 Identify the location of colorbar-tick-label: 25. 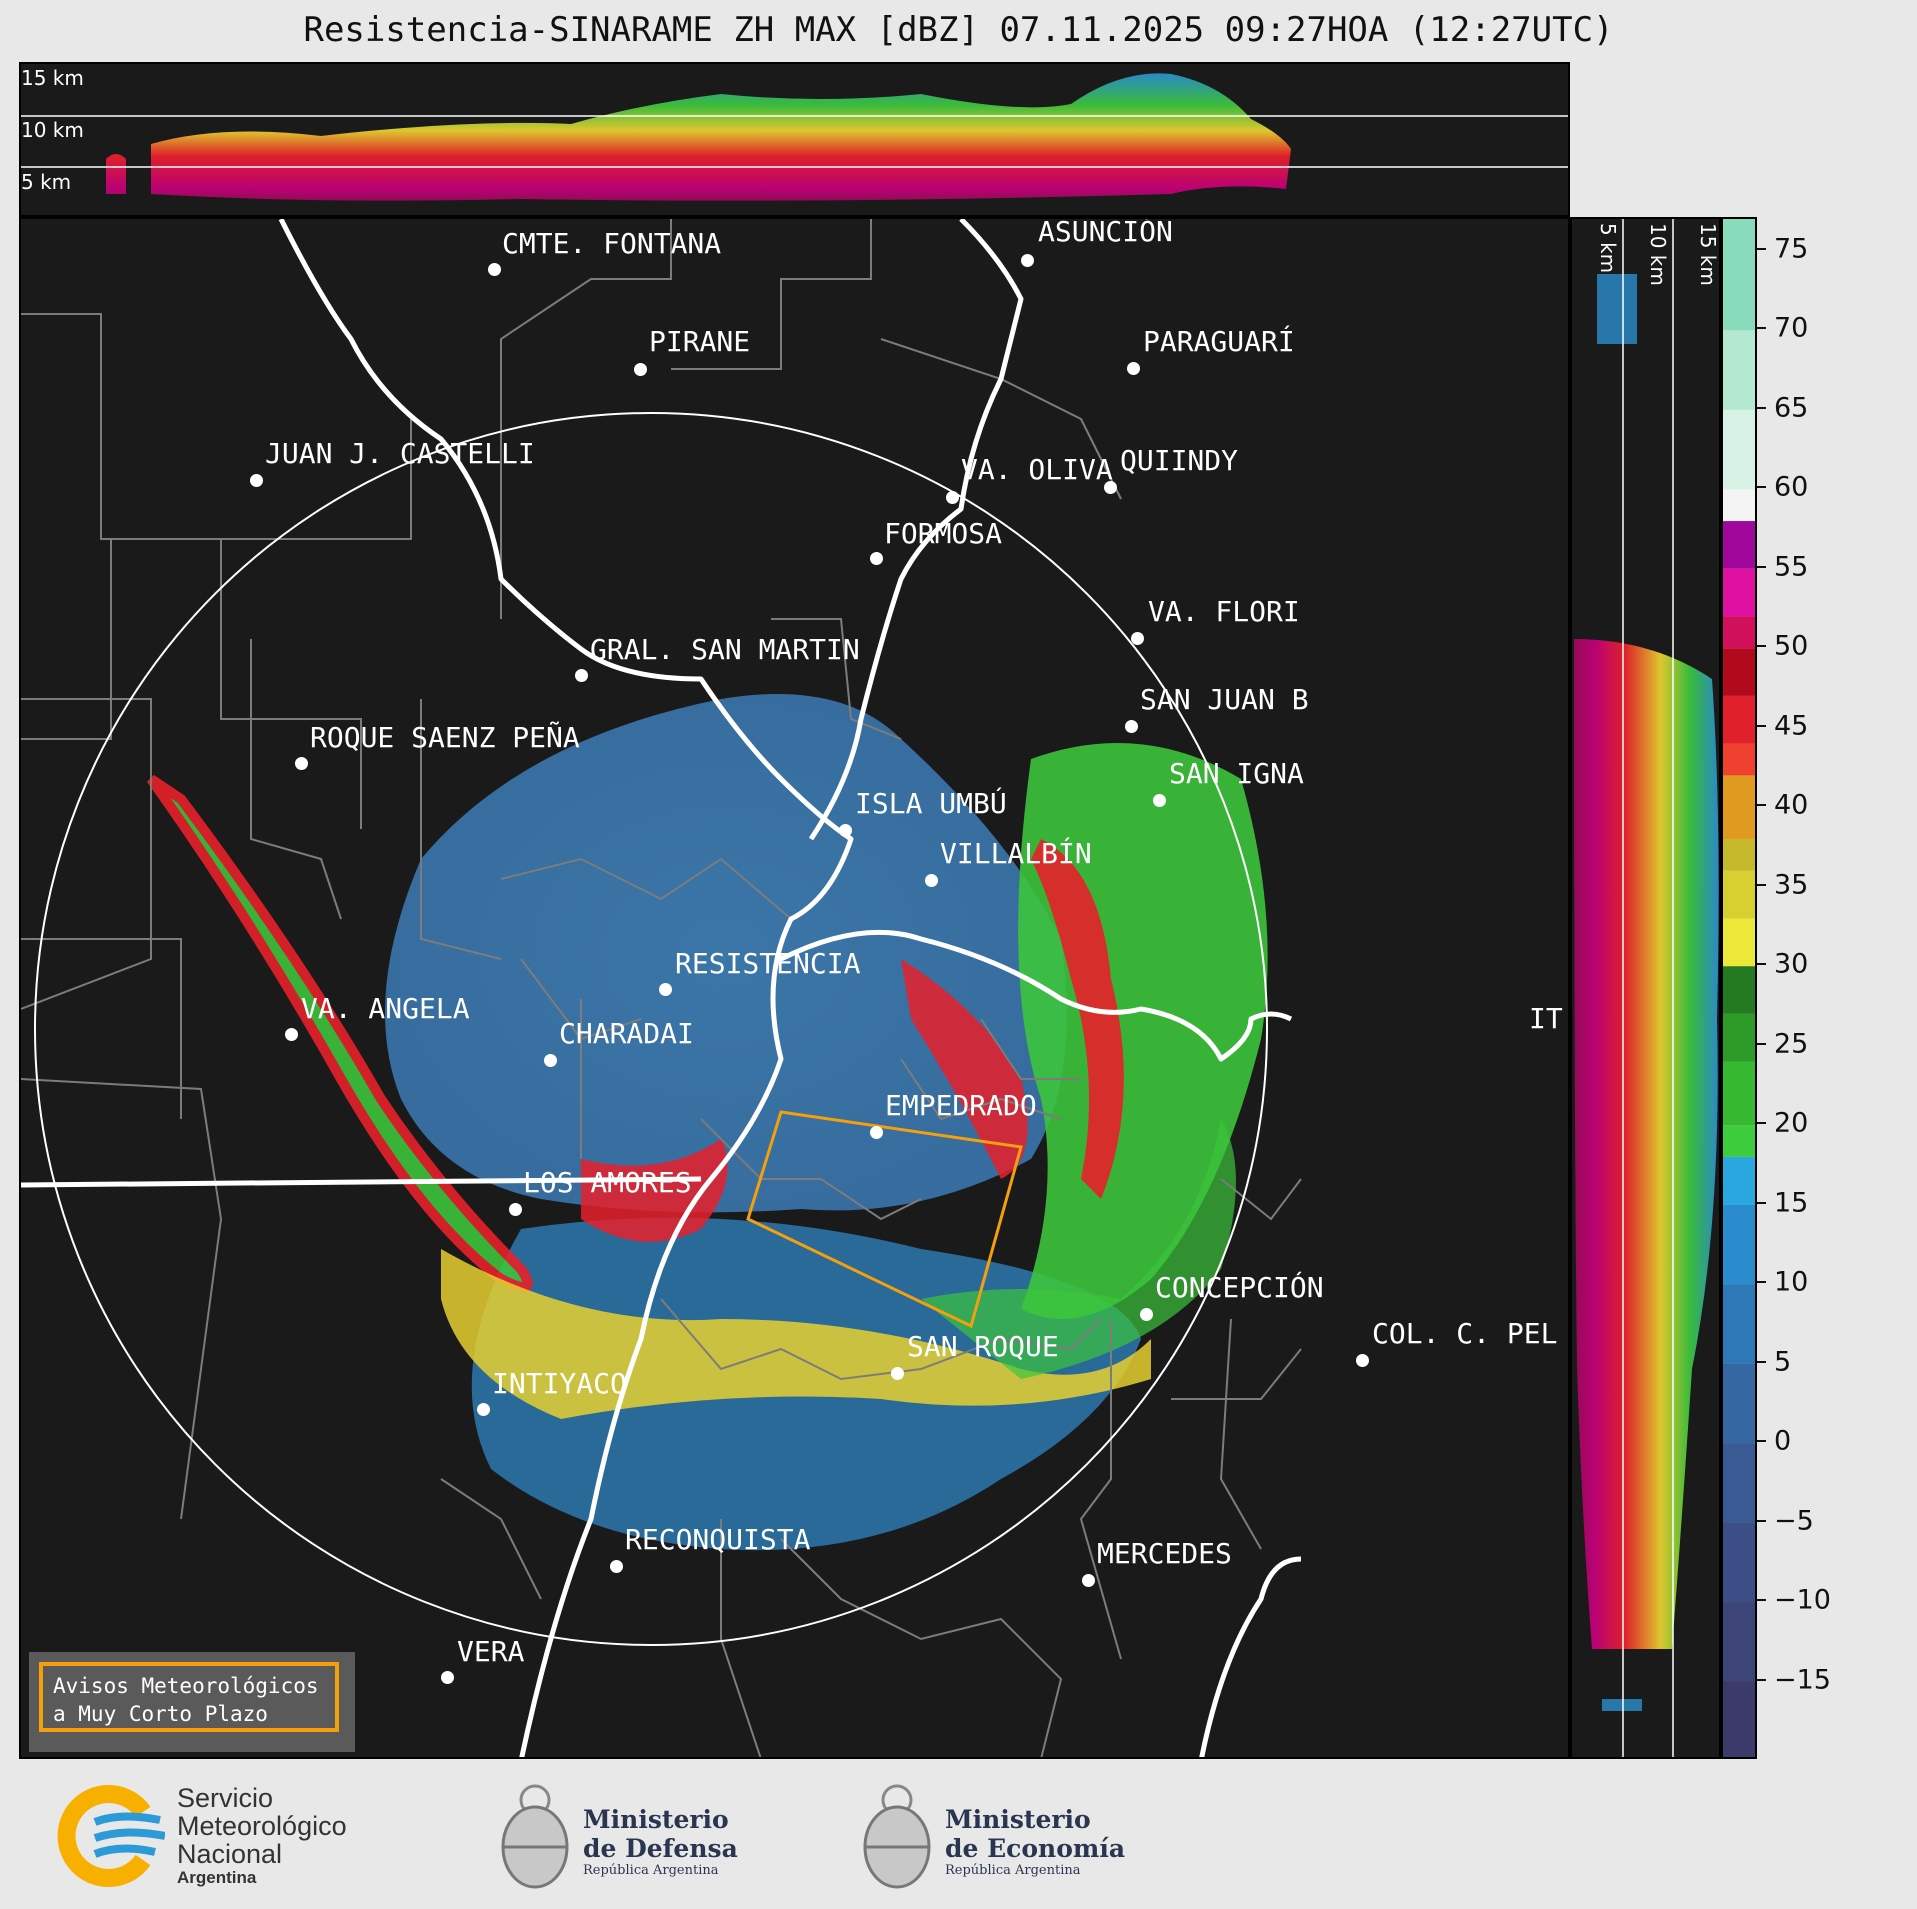
(1791, 1044).